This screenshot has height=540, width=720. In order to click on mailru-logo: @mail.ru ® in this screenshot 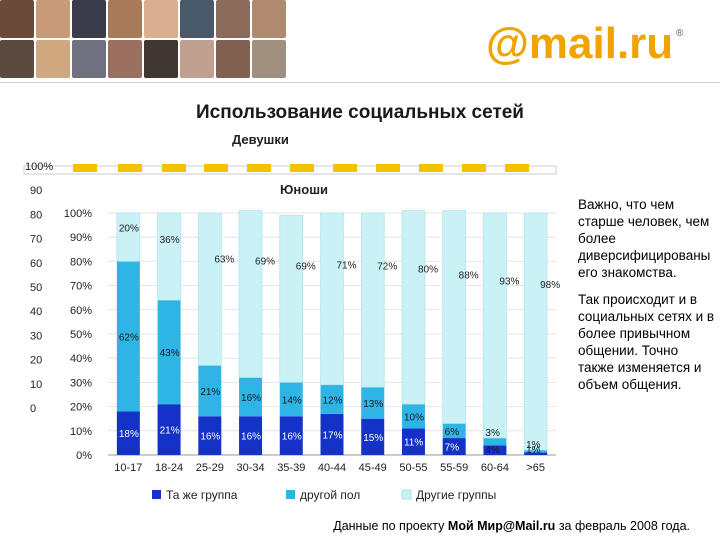, I will do `click(585, 43)`.